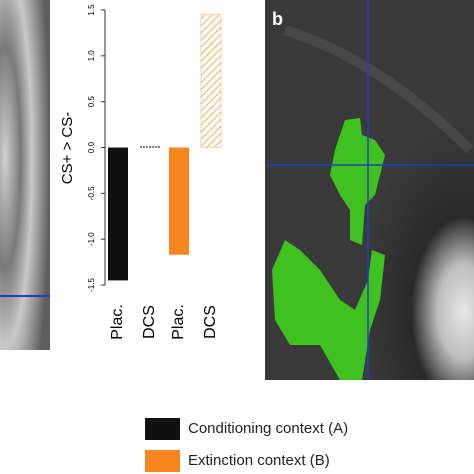  Describe the element at coordinates (91, 147) in the screenshot. I see `y-tick-label: 0.0` at that location.